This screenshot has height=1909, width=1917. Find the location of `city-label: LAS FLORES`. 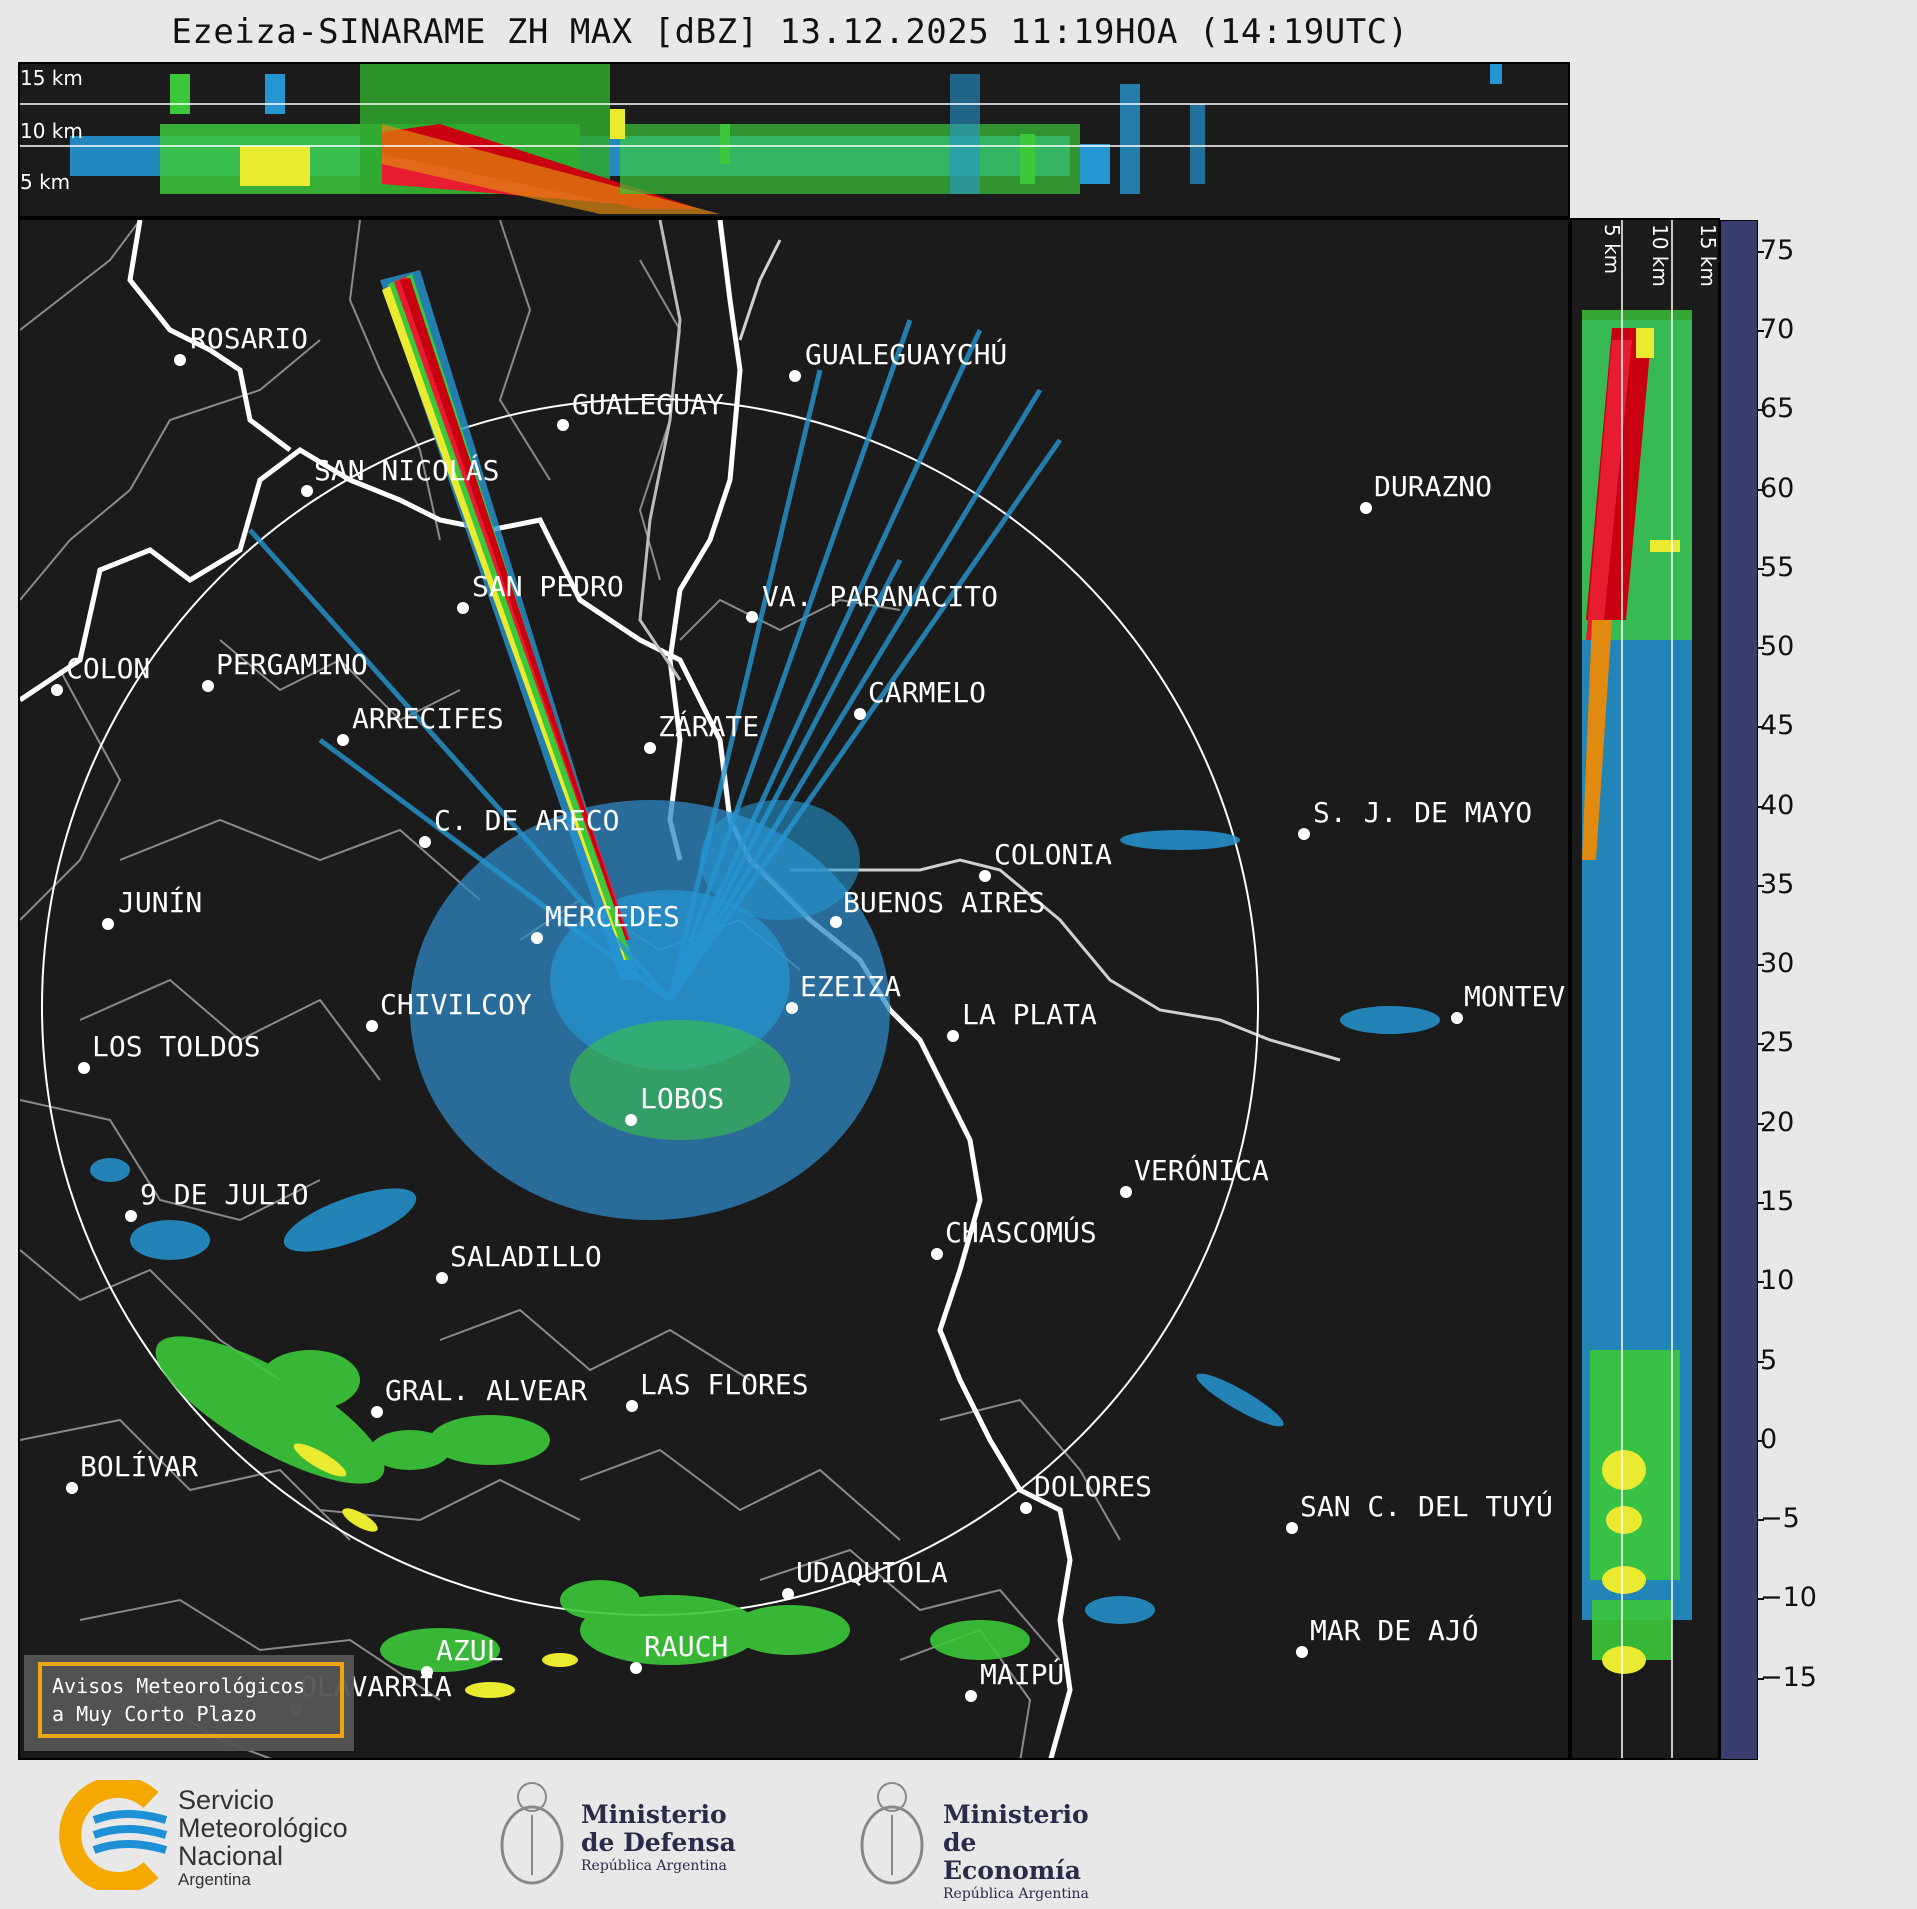

city-label: LAS FLORES is located at coordinates (724, 1384).